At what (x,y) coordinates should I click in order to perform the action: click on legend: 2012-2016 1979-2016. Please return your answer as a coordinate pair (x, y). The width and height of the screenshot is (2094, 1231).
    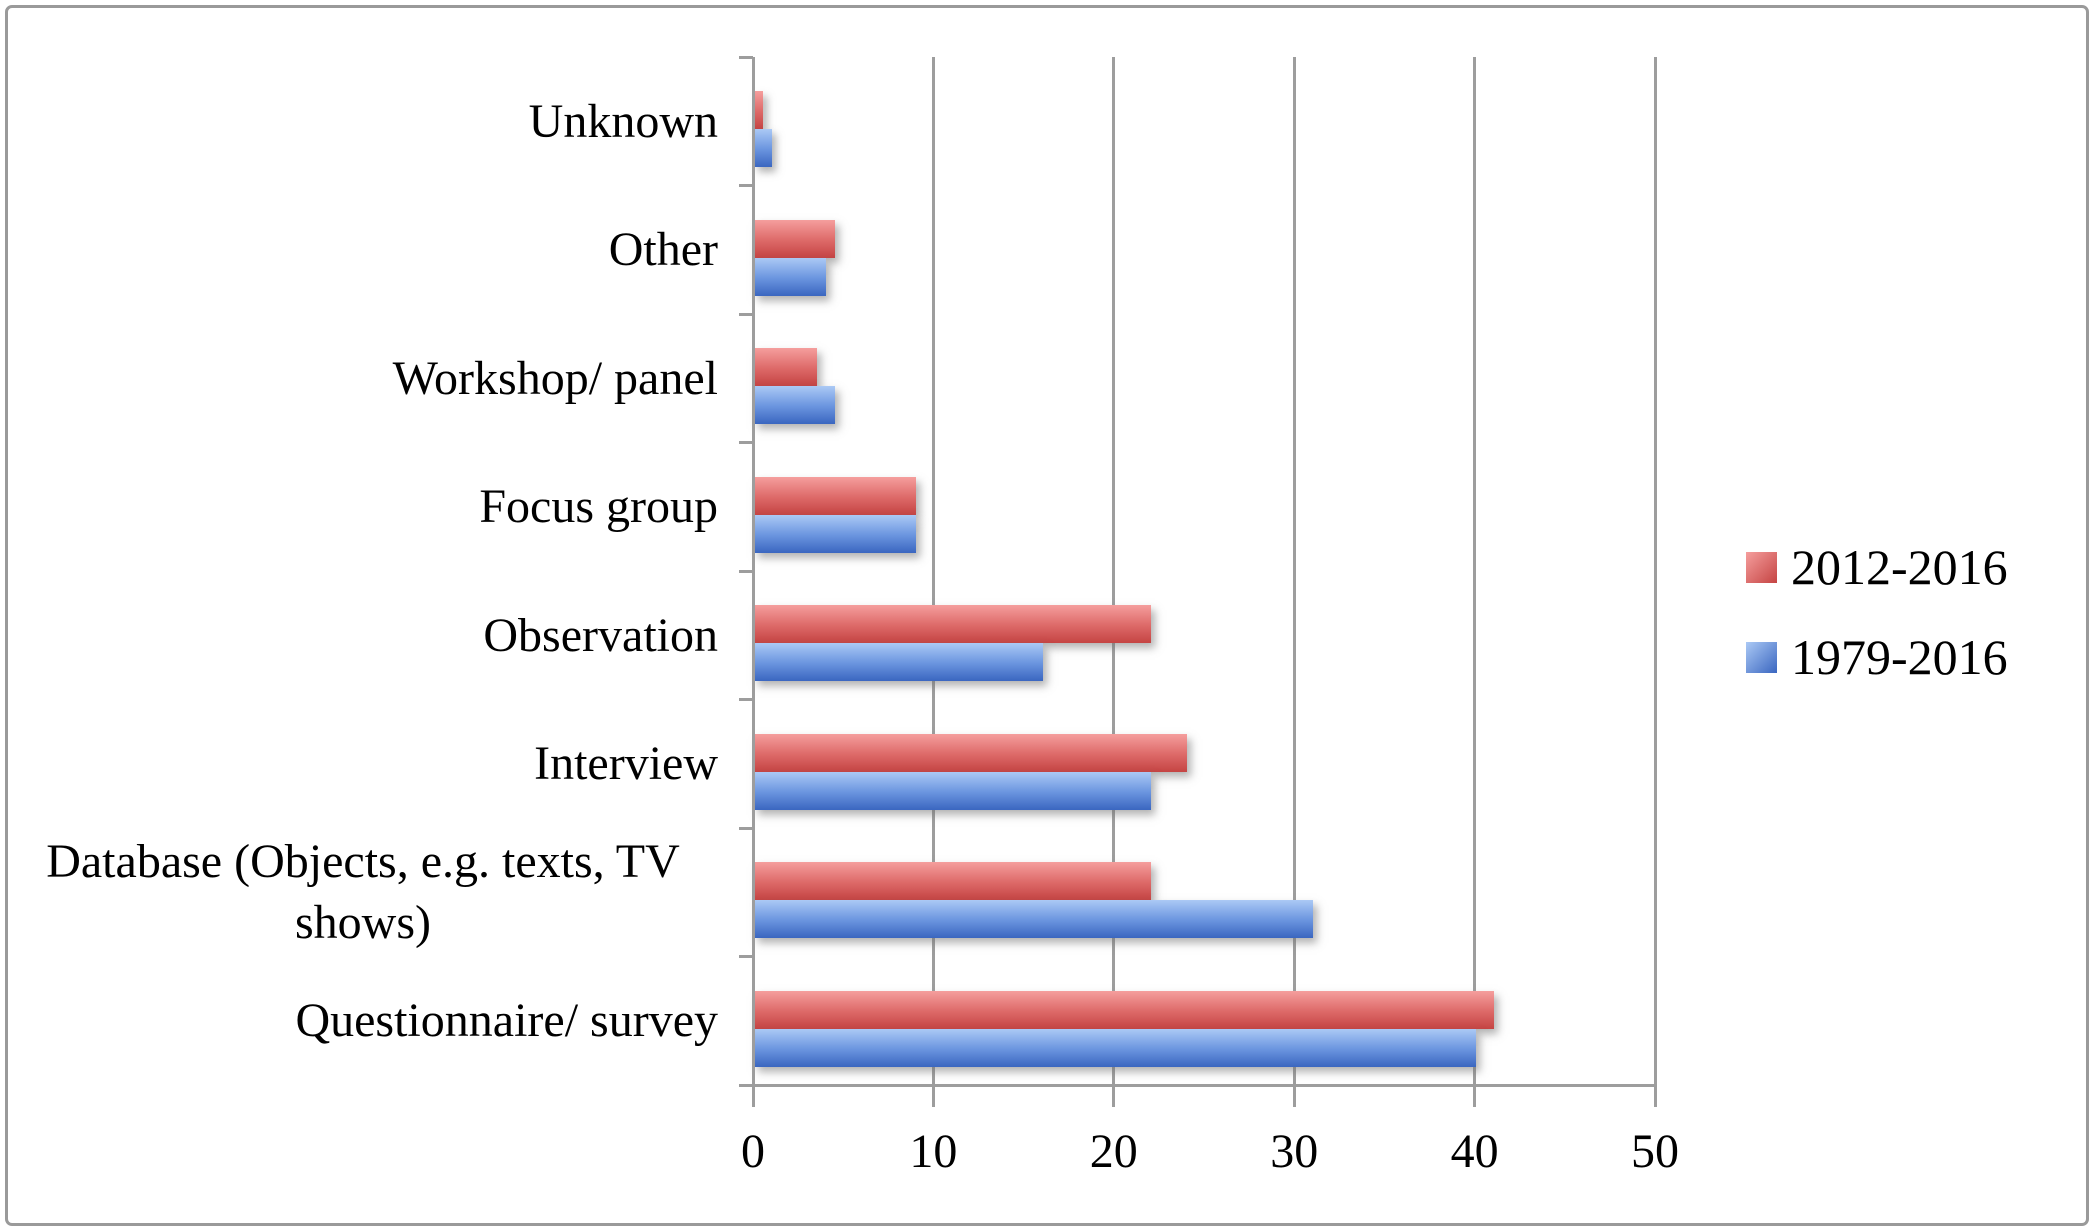
    Looking at the image, I should click on (1877, 626).